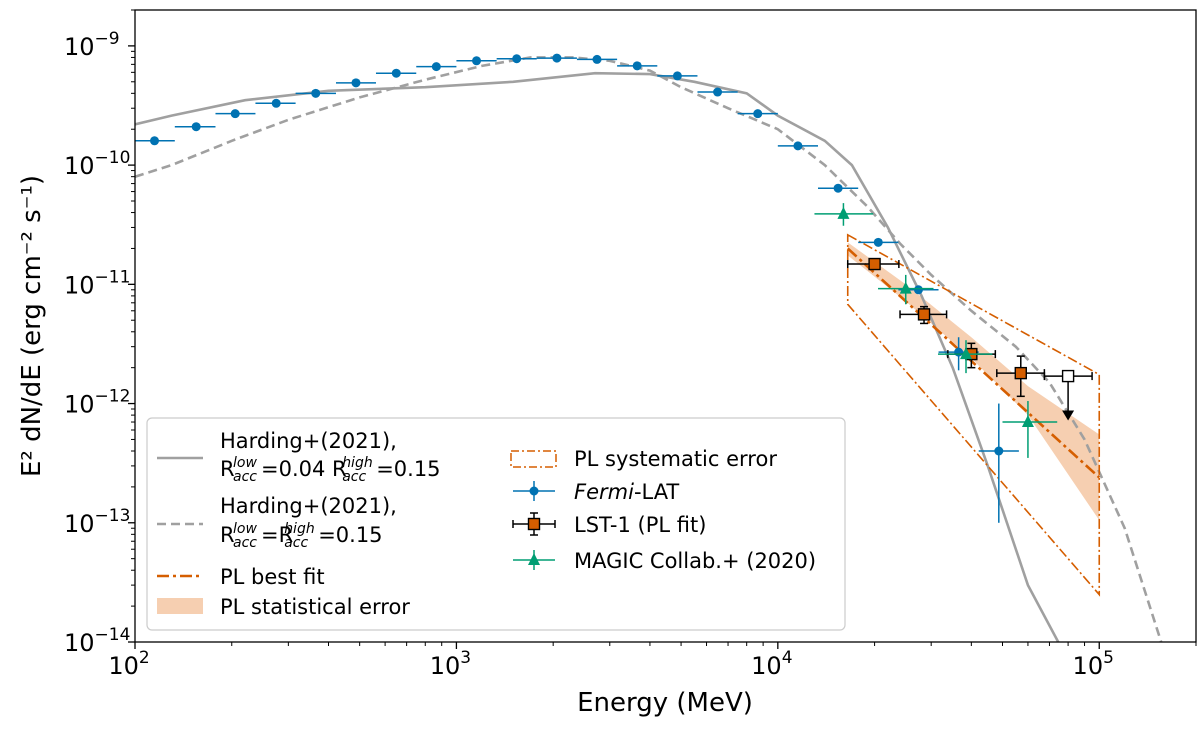  I want to click on x-tick-label: 10², so click(128, 664).